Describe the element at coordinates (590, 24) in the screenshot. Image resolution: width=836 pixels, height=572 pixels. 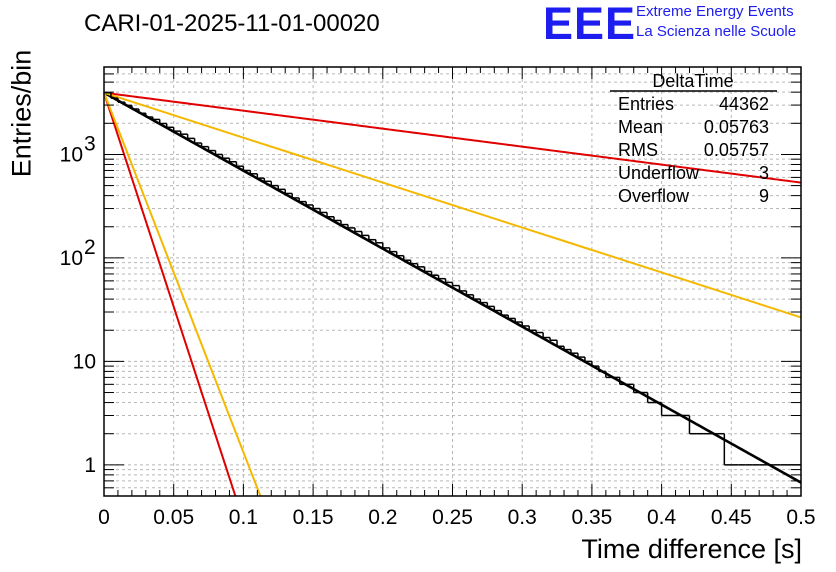
I see `eee-logo: EEE` at that location.